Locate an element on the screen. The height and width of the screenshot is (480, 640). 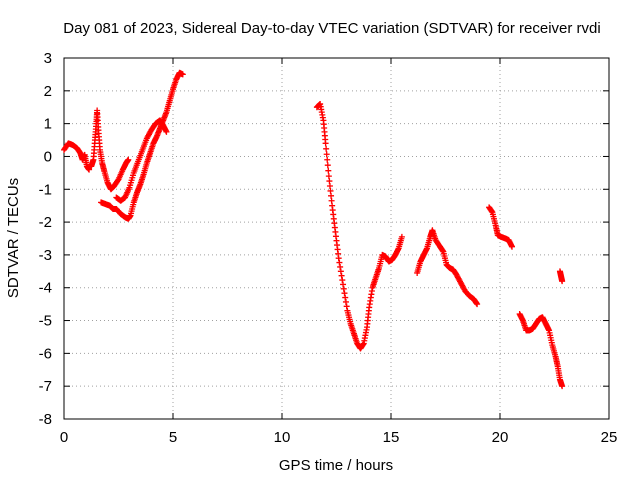
y-tick-label: 2 is located at coordinates (48, 91).